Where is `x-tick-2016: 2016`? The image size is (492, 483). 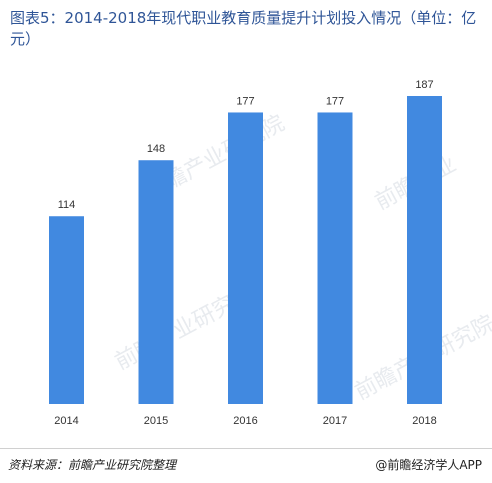 x-tick-2016: 2016 is located at coordinates (245, 421).